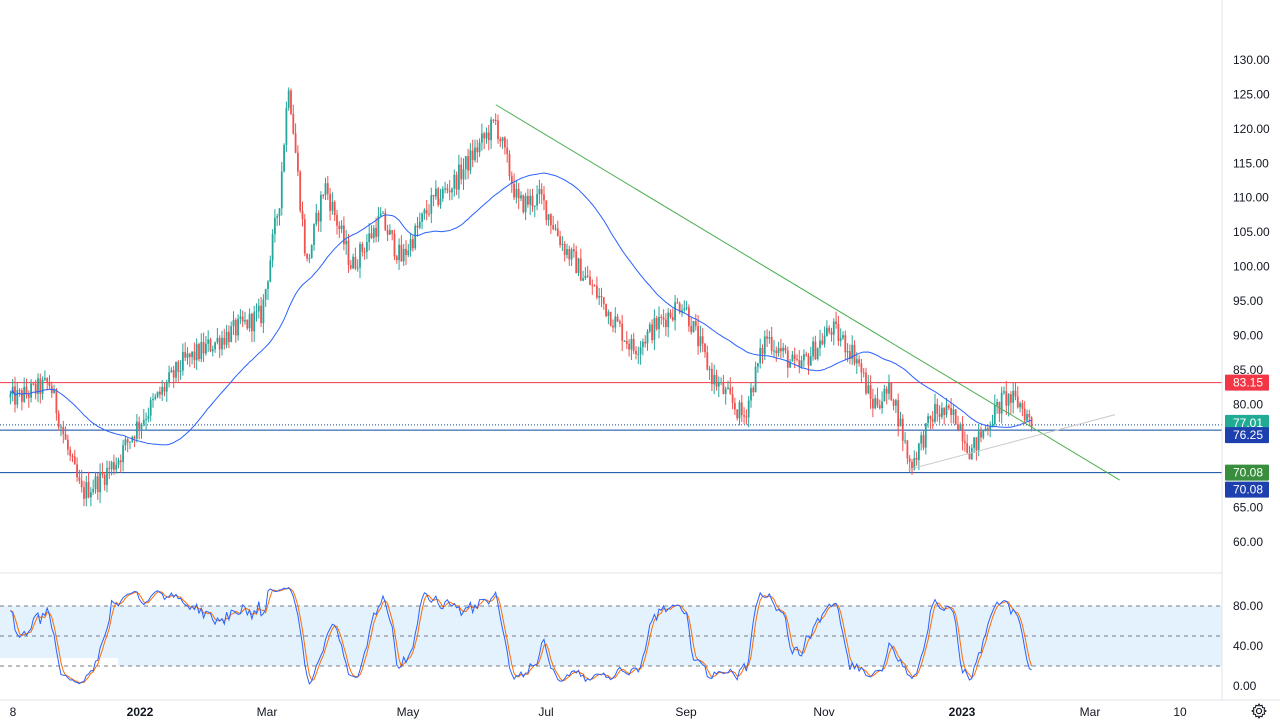 This screenshot has height=728, width=1280. What do you see at coordinates (1247, 489) in the screenshot?
I see `badge-support-low-blue: 70.08` at bounding box center [1247, 489].